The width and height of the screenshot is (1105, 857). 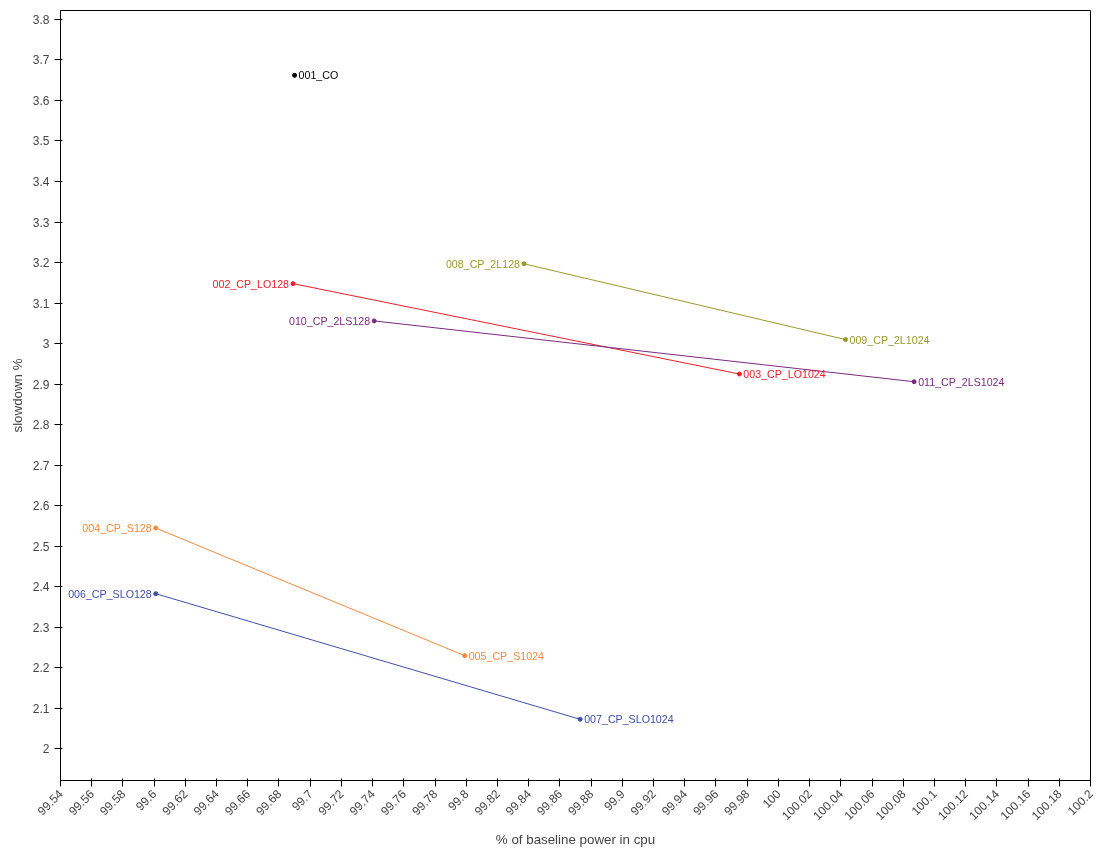 I want to click on y-tick-label: 2.7, so click(x=41, y=465).